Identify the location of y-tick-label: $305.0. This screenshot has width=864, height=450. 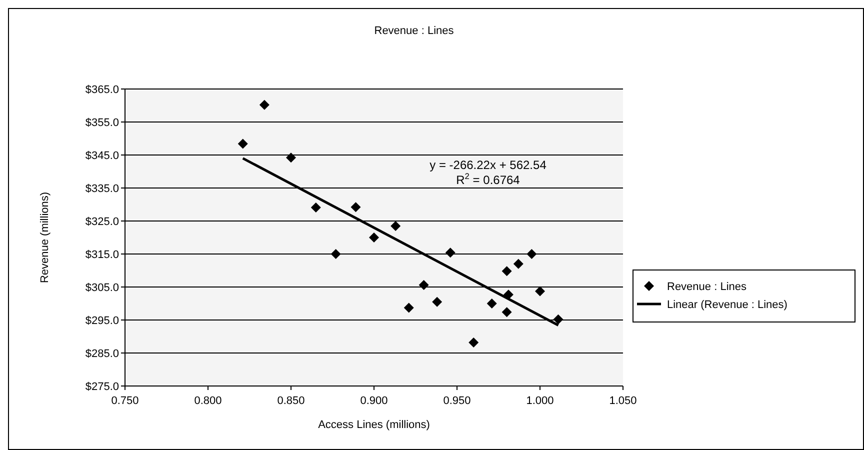
(102, 288).